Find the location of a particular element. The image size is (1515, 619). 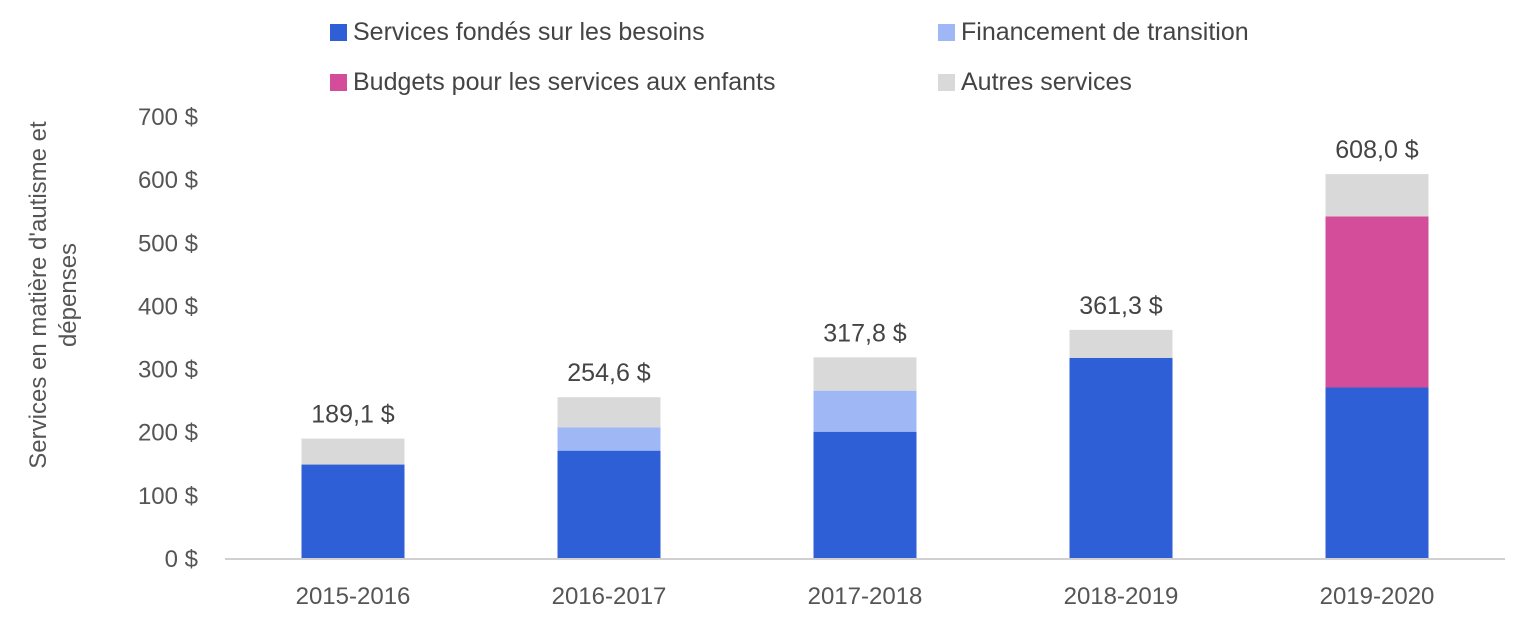

total-label: 189,1 $ is located at coordinates (353, 415).